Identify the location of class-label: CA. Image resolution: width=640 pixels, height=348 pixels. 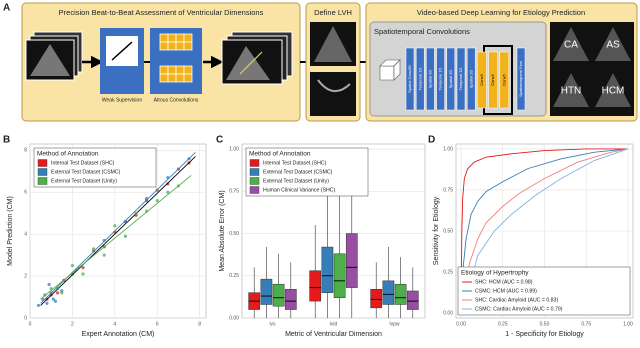
(571, 45).